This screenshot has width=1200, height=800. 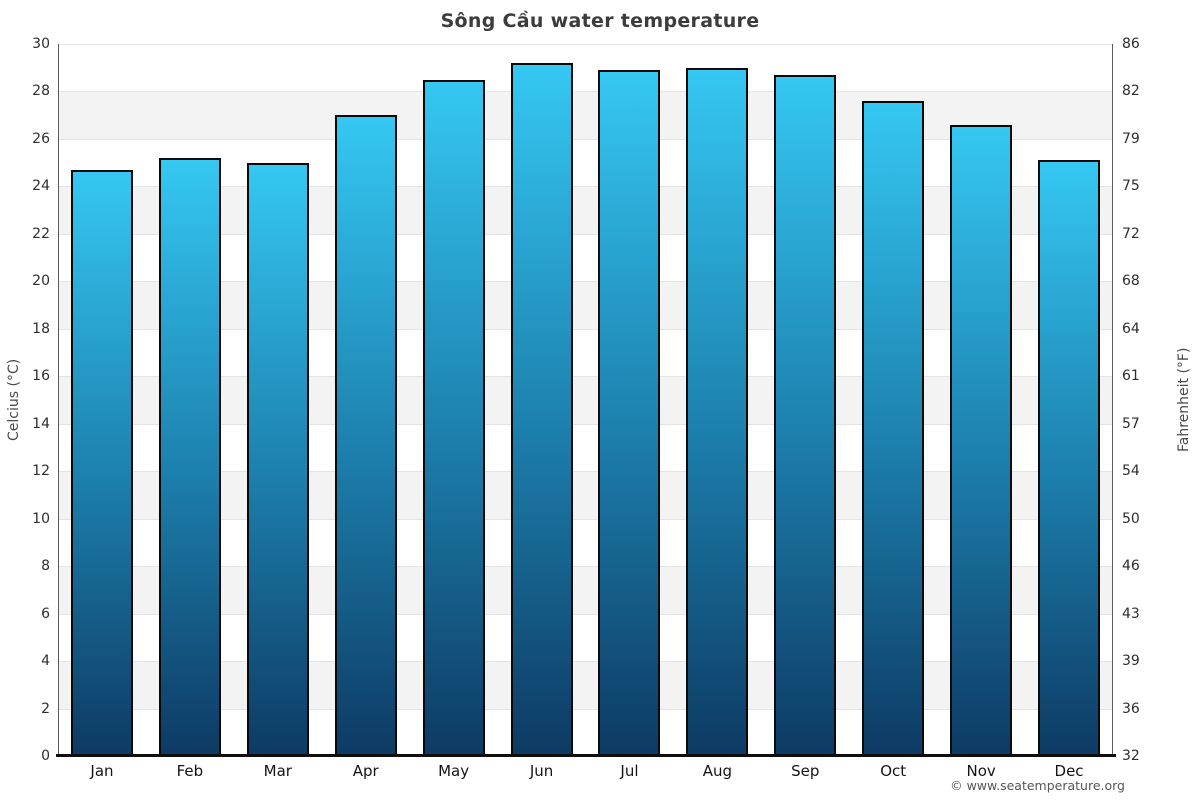 What do you see at coordinates (1069, 458) in the screenshot?
I see `bar-dec` at bounding box center [1069, 458].